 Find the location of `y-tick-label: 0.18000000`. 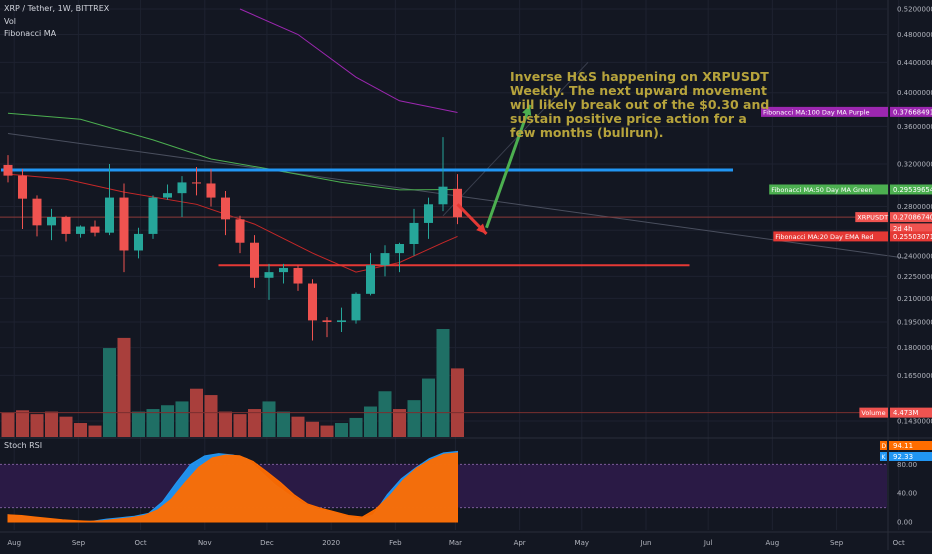

y-tick-label: 0.18000000 is located at coordinates (914, 348).